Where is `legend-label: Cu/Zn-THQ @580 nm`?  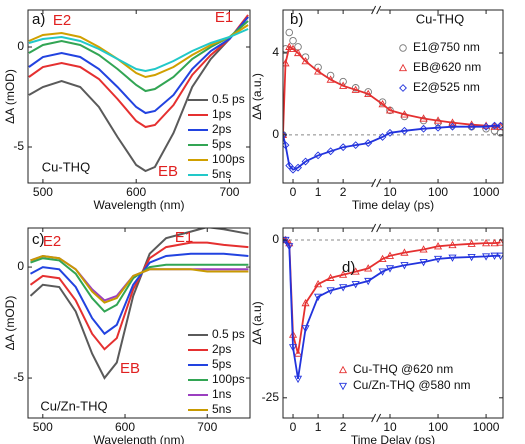 legend-label: Cu/Zn-THQ @580 nm is located at coordinates (412, 385).